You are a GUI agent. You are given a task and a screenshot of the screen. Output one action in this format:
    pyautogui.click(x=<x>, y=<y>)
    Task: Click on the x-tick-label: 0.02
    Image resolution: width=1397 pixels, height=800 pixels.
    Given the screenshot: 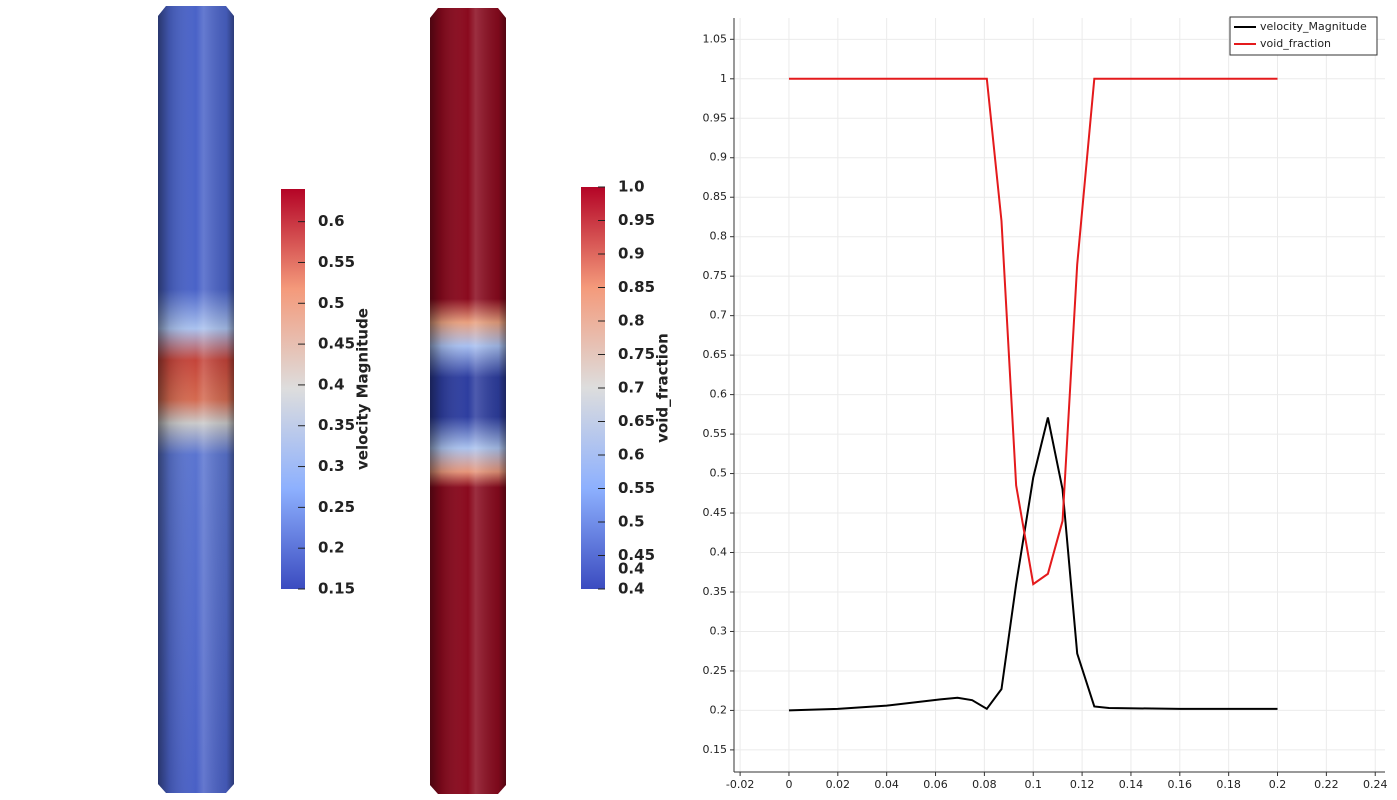 What is the action you would take?
    pyautogui.click(x=838, y=784)
    